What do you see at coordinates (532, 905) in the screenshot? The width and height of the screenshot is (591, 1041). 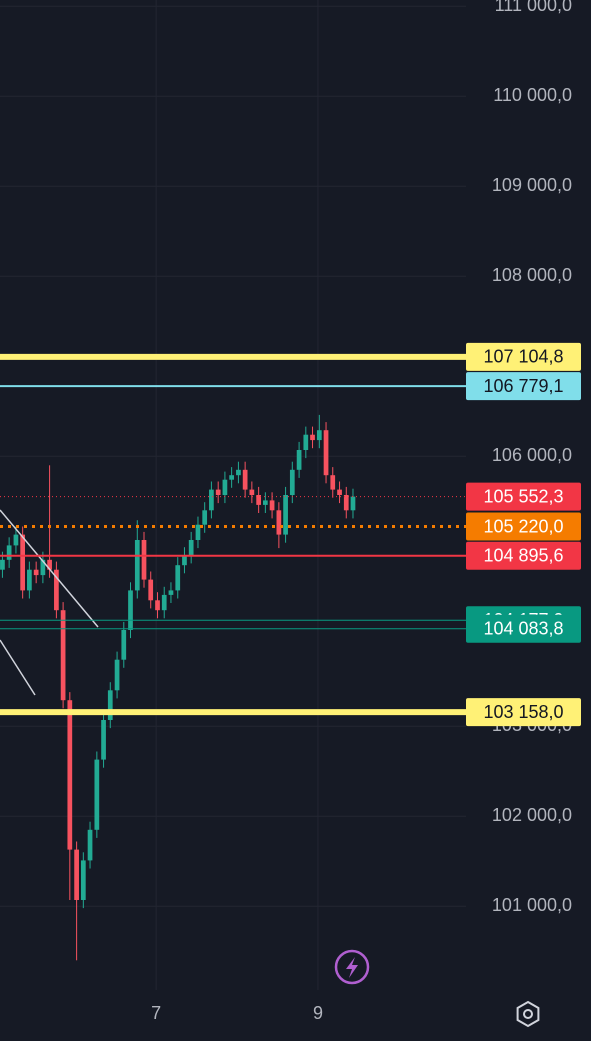 I see `y-tick-label: 101 000,0` at bounding box center [532, 905].